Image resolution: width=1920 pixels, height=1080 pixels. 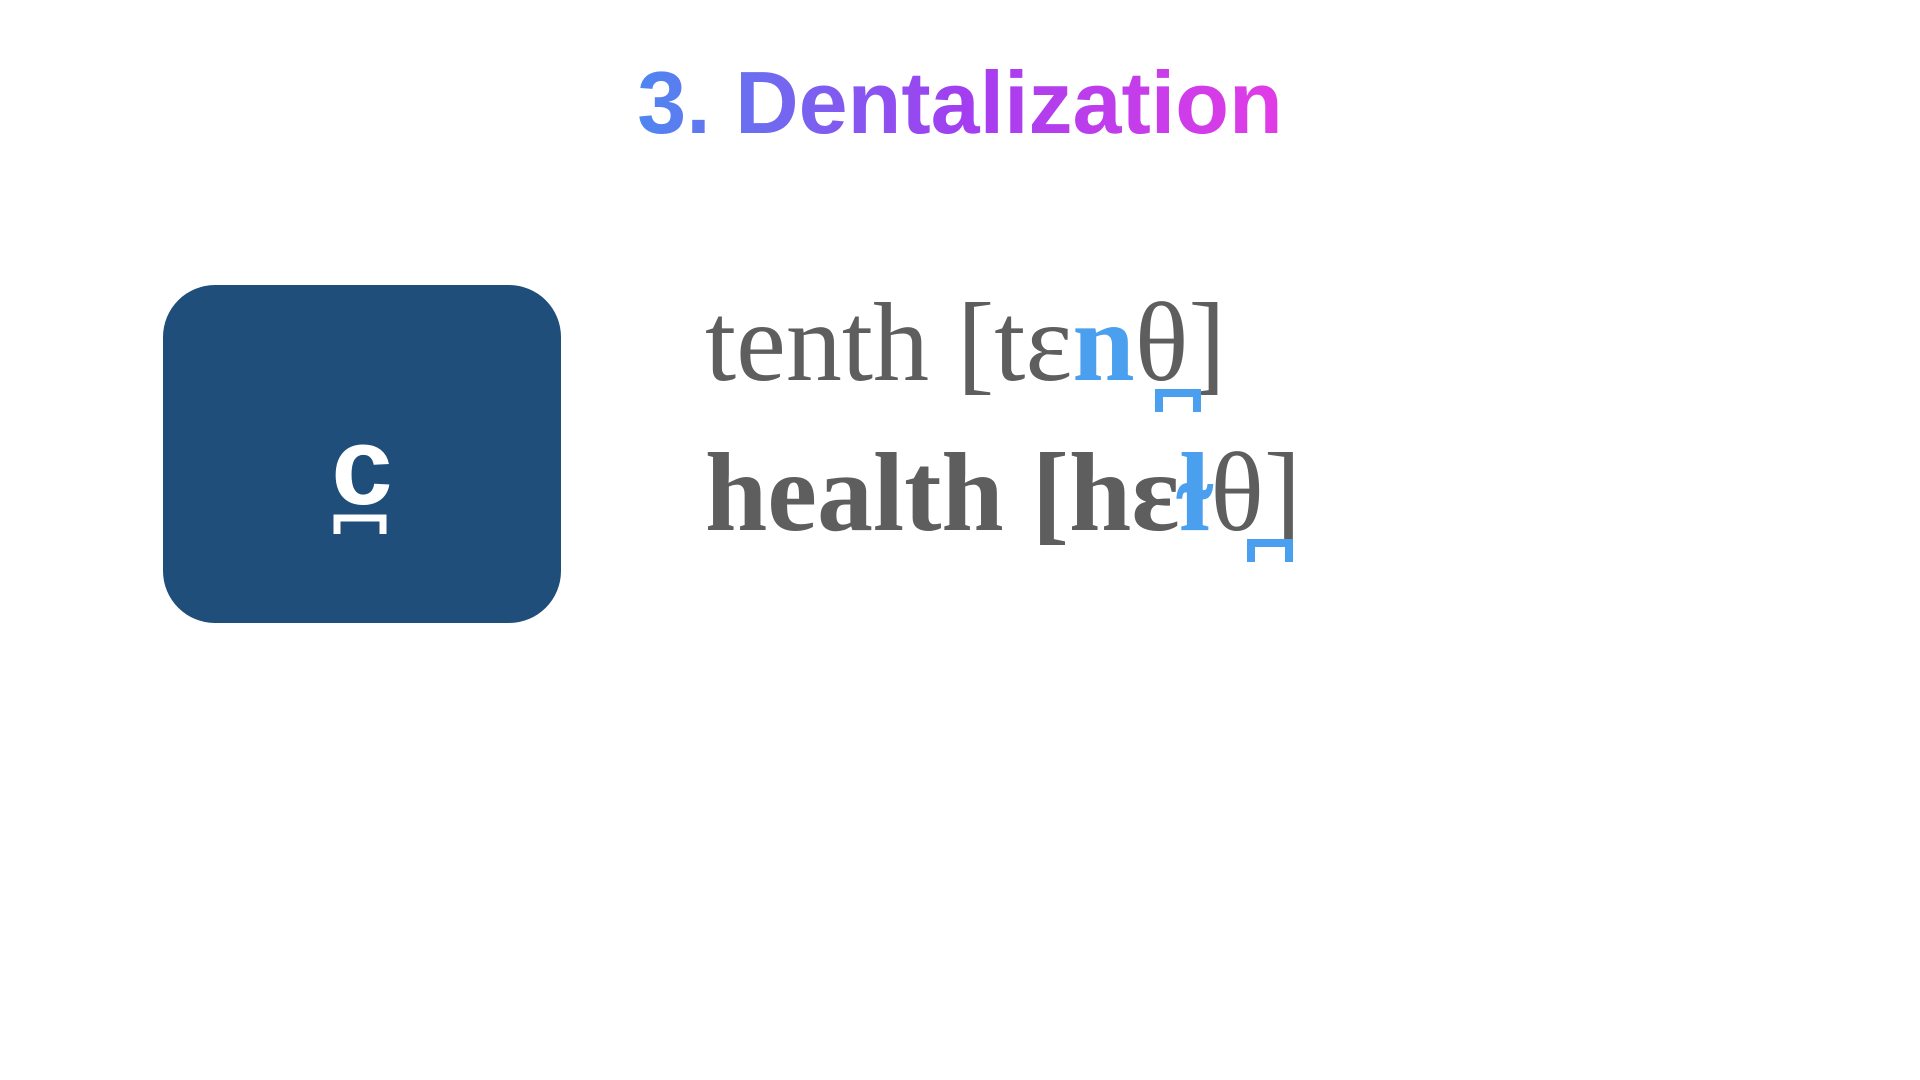 I want to click on symbol-card: c, so click(x=362, y=454).